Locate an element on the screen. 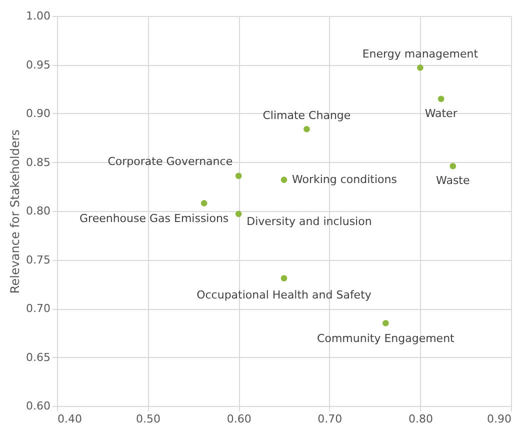  y-tick-label: 0.80 is located at coordinates (38, 211).